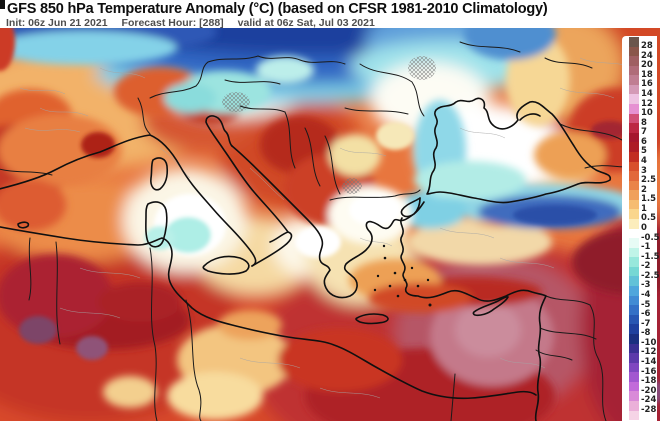 The image size is (660, 421). Describe the element at coordinates (650, 256) in the screenshot. I see `colorbar-tick-label: -1.5` at that location.